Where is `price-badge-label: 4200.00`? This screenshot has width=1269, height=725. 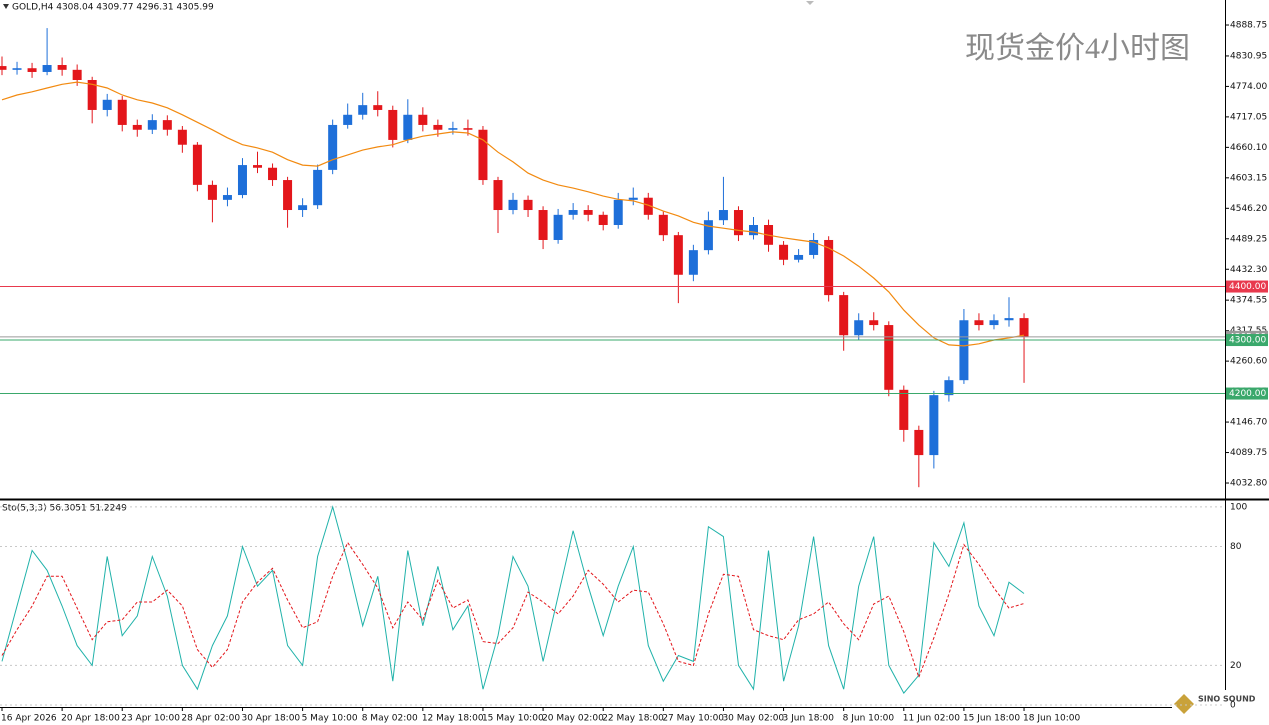
price-badge-label: 4200.00 is located at coordinates (1247, 394).